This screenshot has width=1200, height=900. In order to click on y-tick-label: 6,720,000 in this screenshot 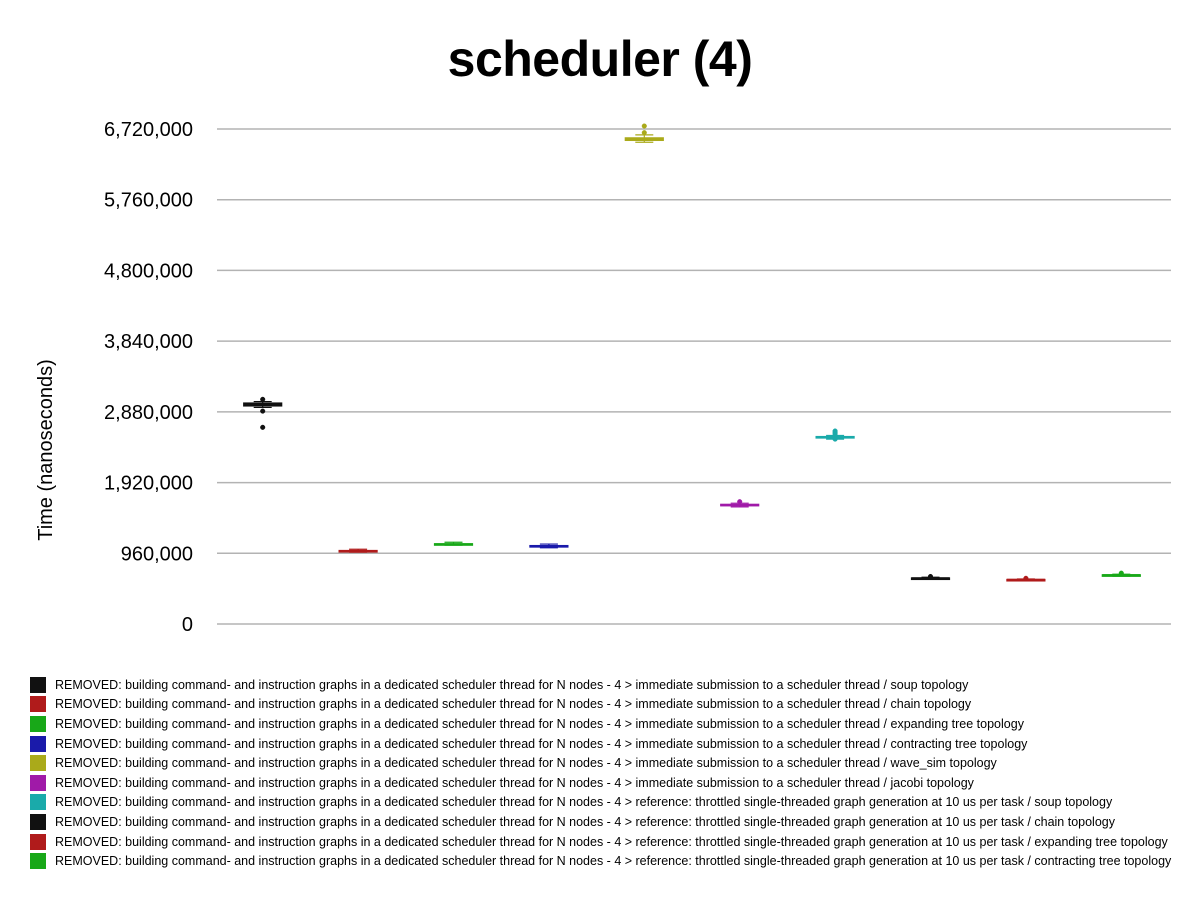, I will do `click(148, 130)`.